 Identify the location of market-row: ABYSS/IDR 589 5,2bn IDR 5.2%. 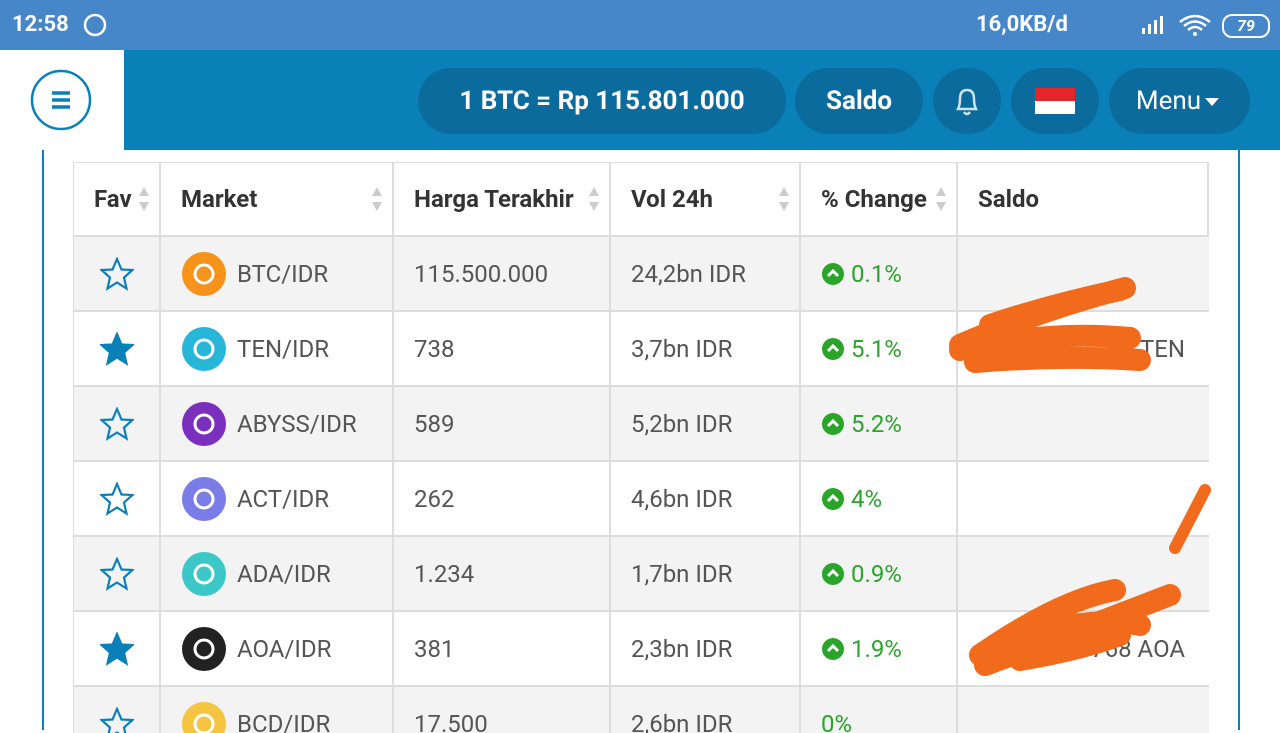
(641, 424).